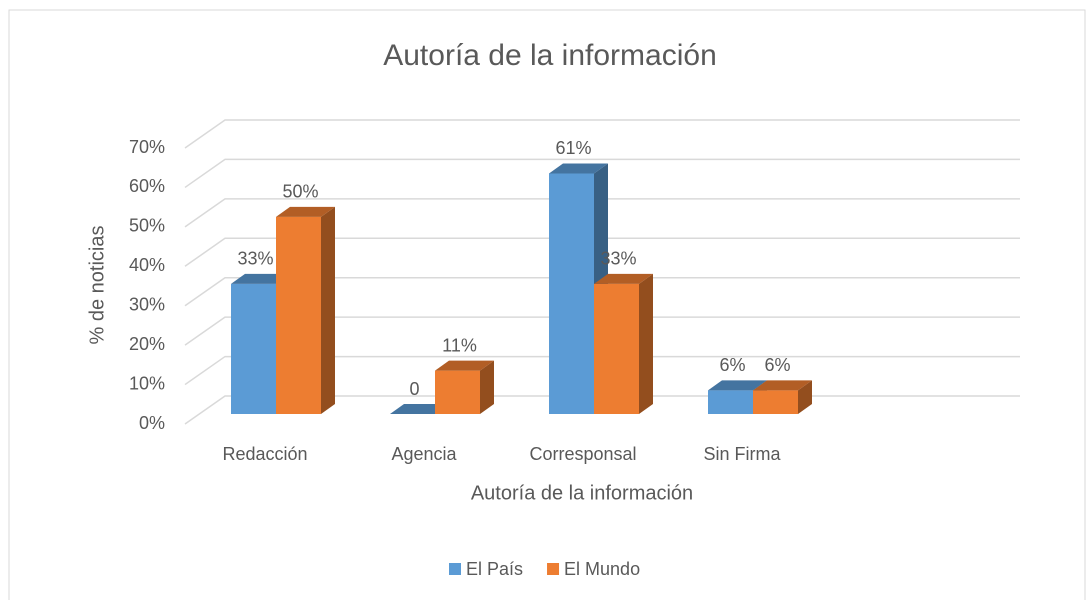 The height and width of the screenshot is (600, 1088). I want to click on y-tick-label: 0%, so click(152, 423).